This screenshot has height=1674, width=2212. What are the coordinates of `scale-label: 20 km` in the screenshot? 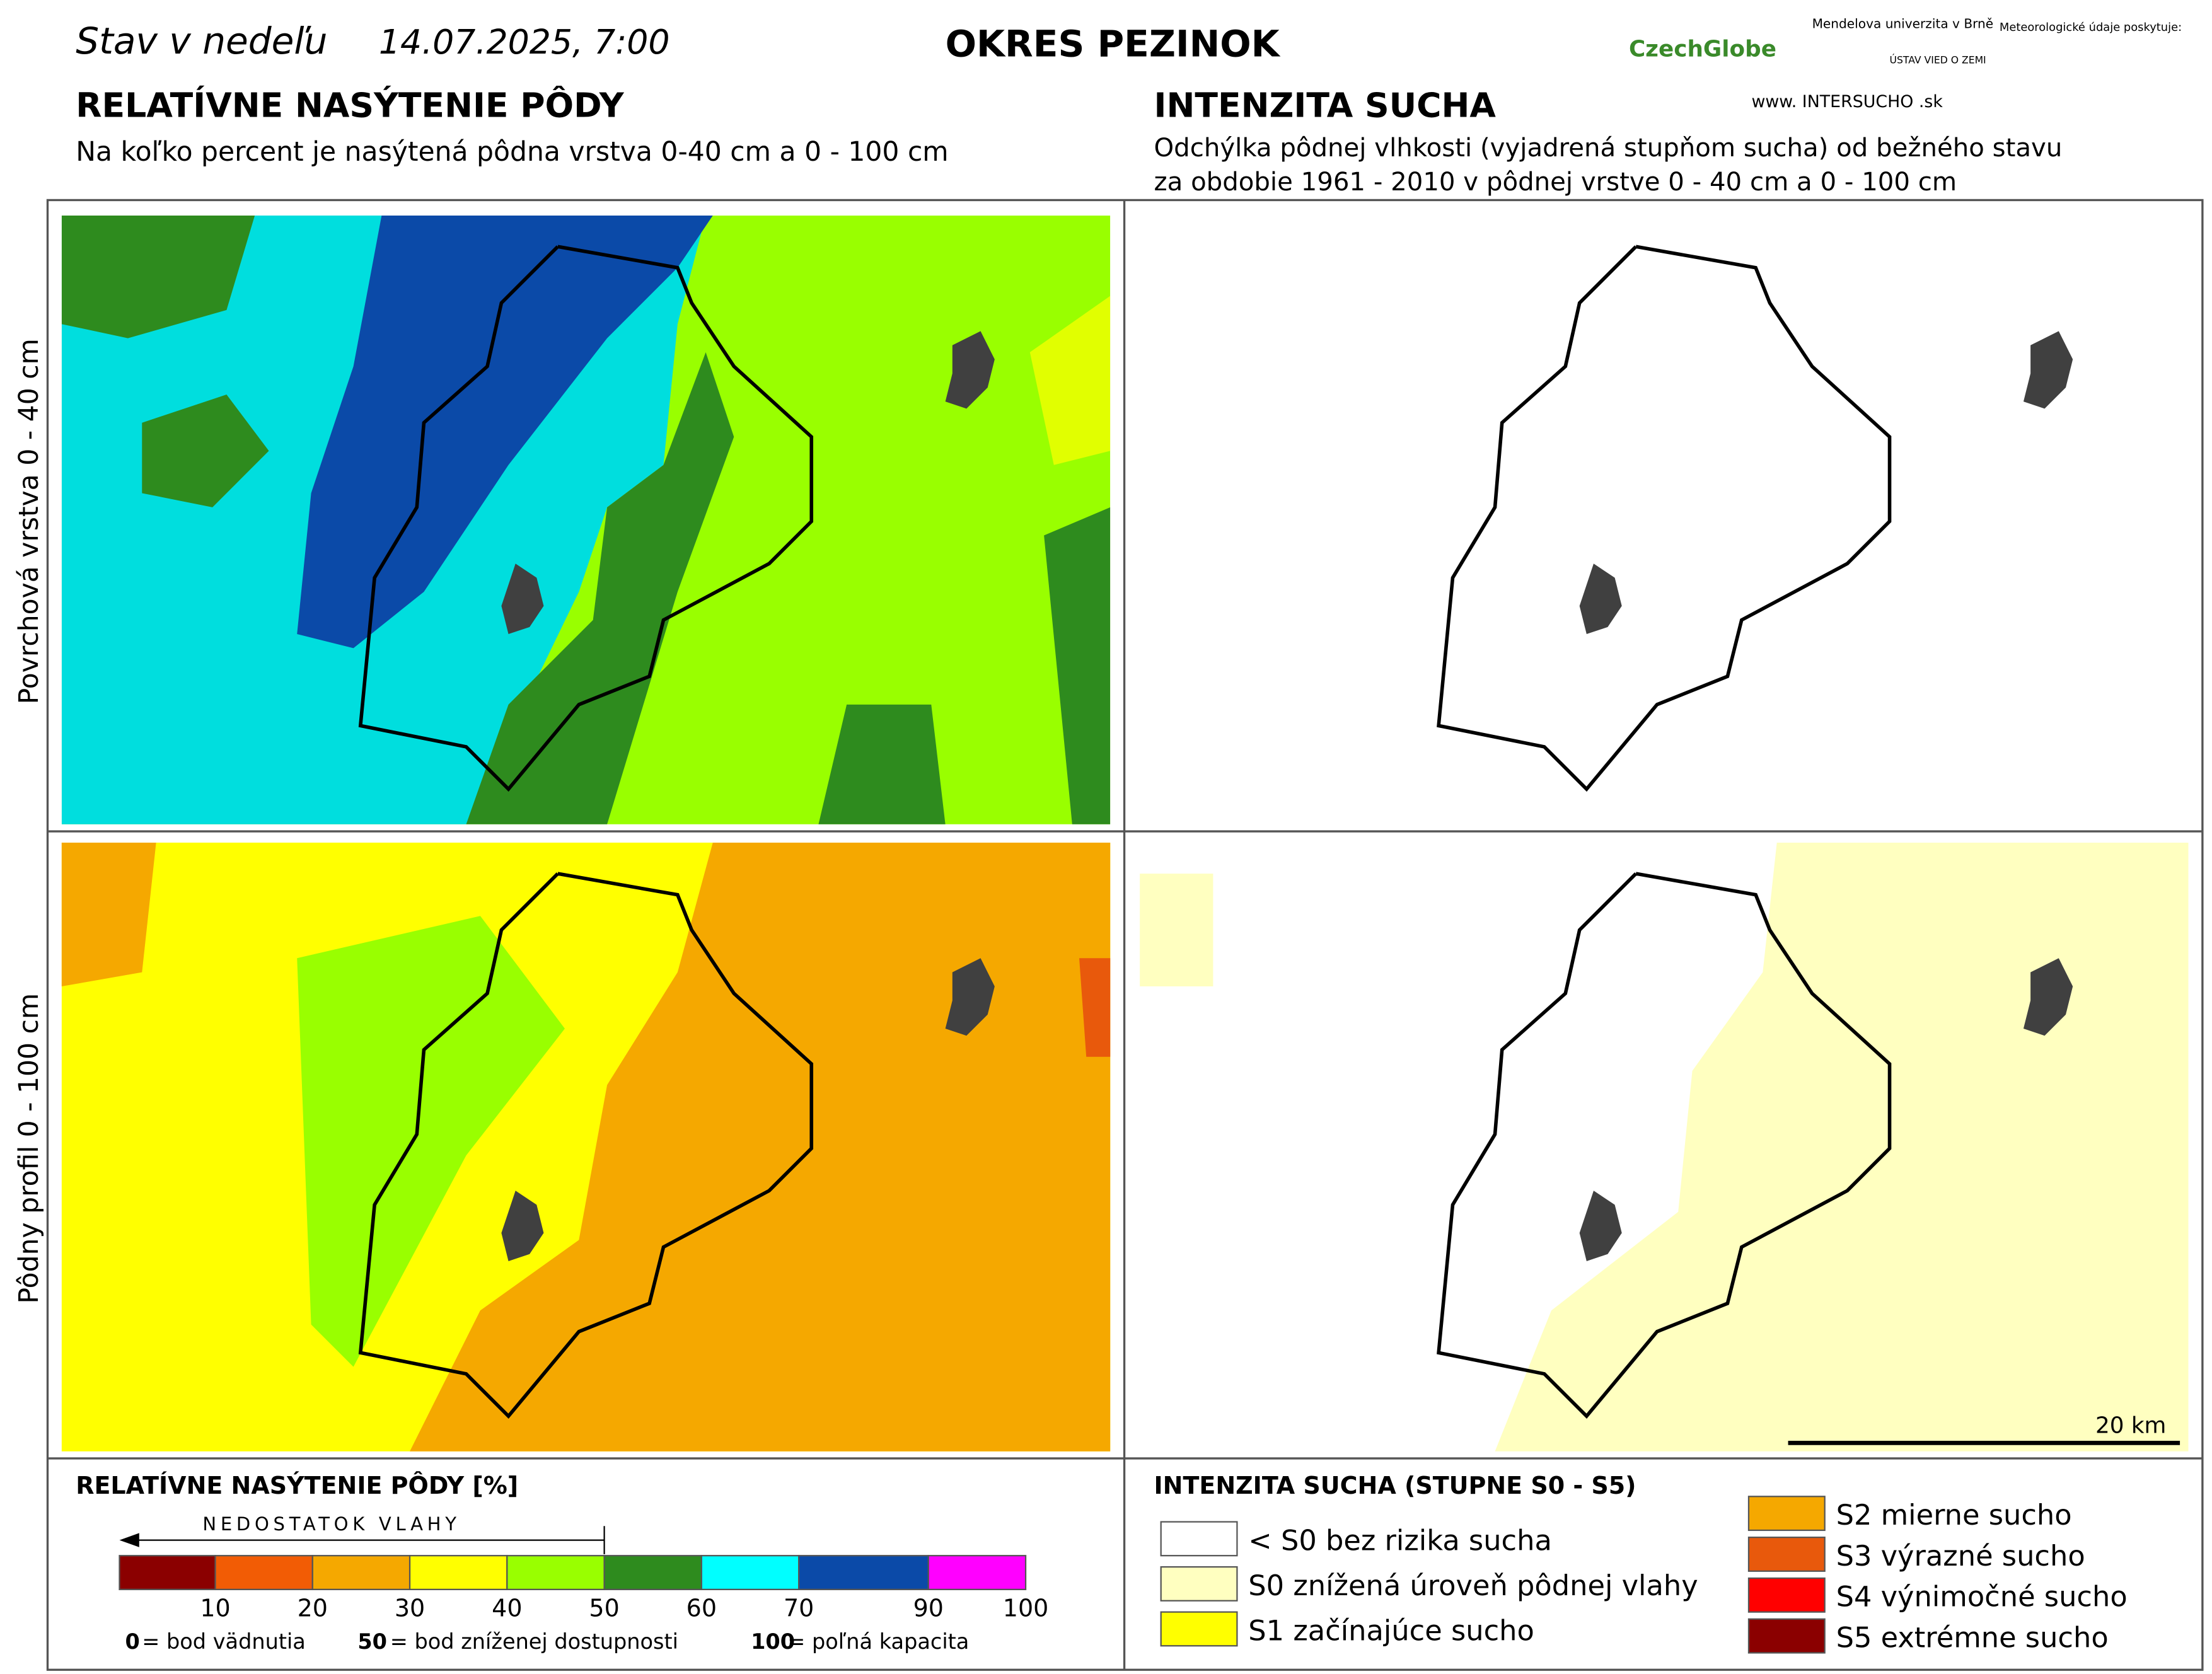 It's located at (2130, 1426).